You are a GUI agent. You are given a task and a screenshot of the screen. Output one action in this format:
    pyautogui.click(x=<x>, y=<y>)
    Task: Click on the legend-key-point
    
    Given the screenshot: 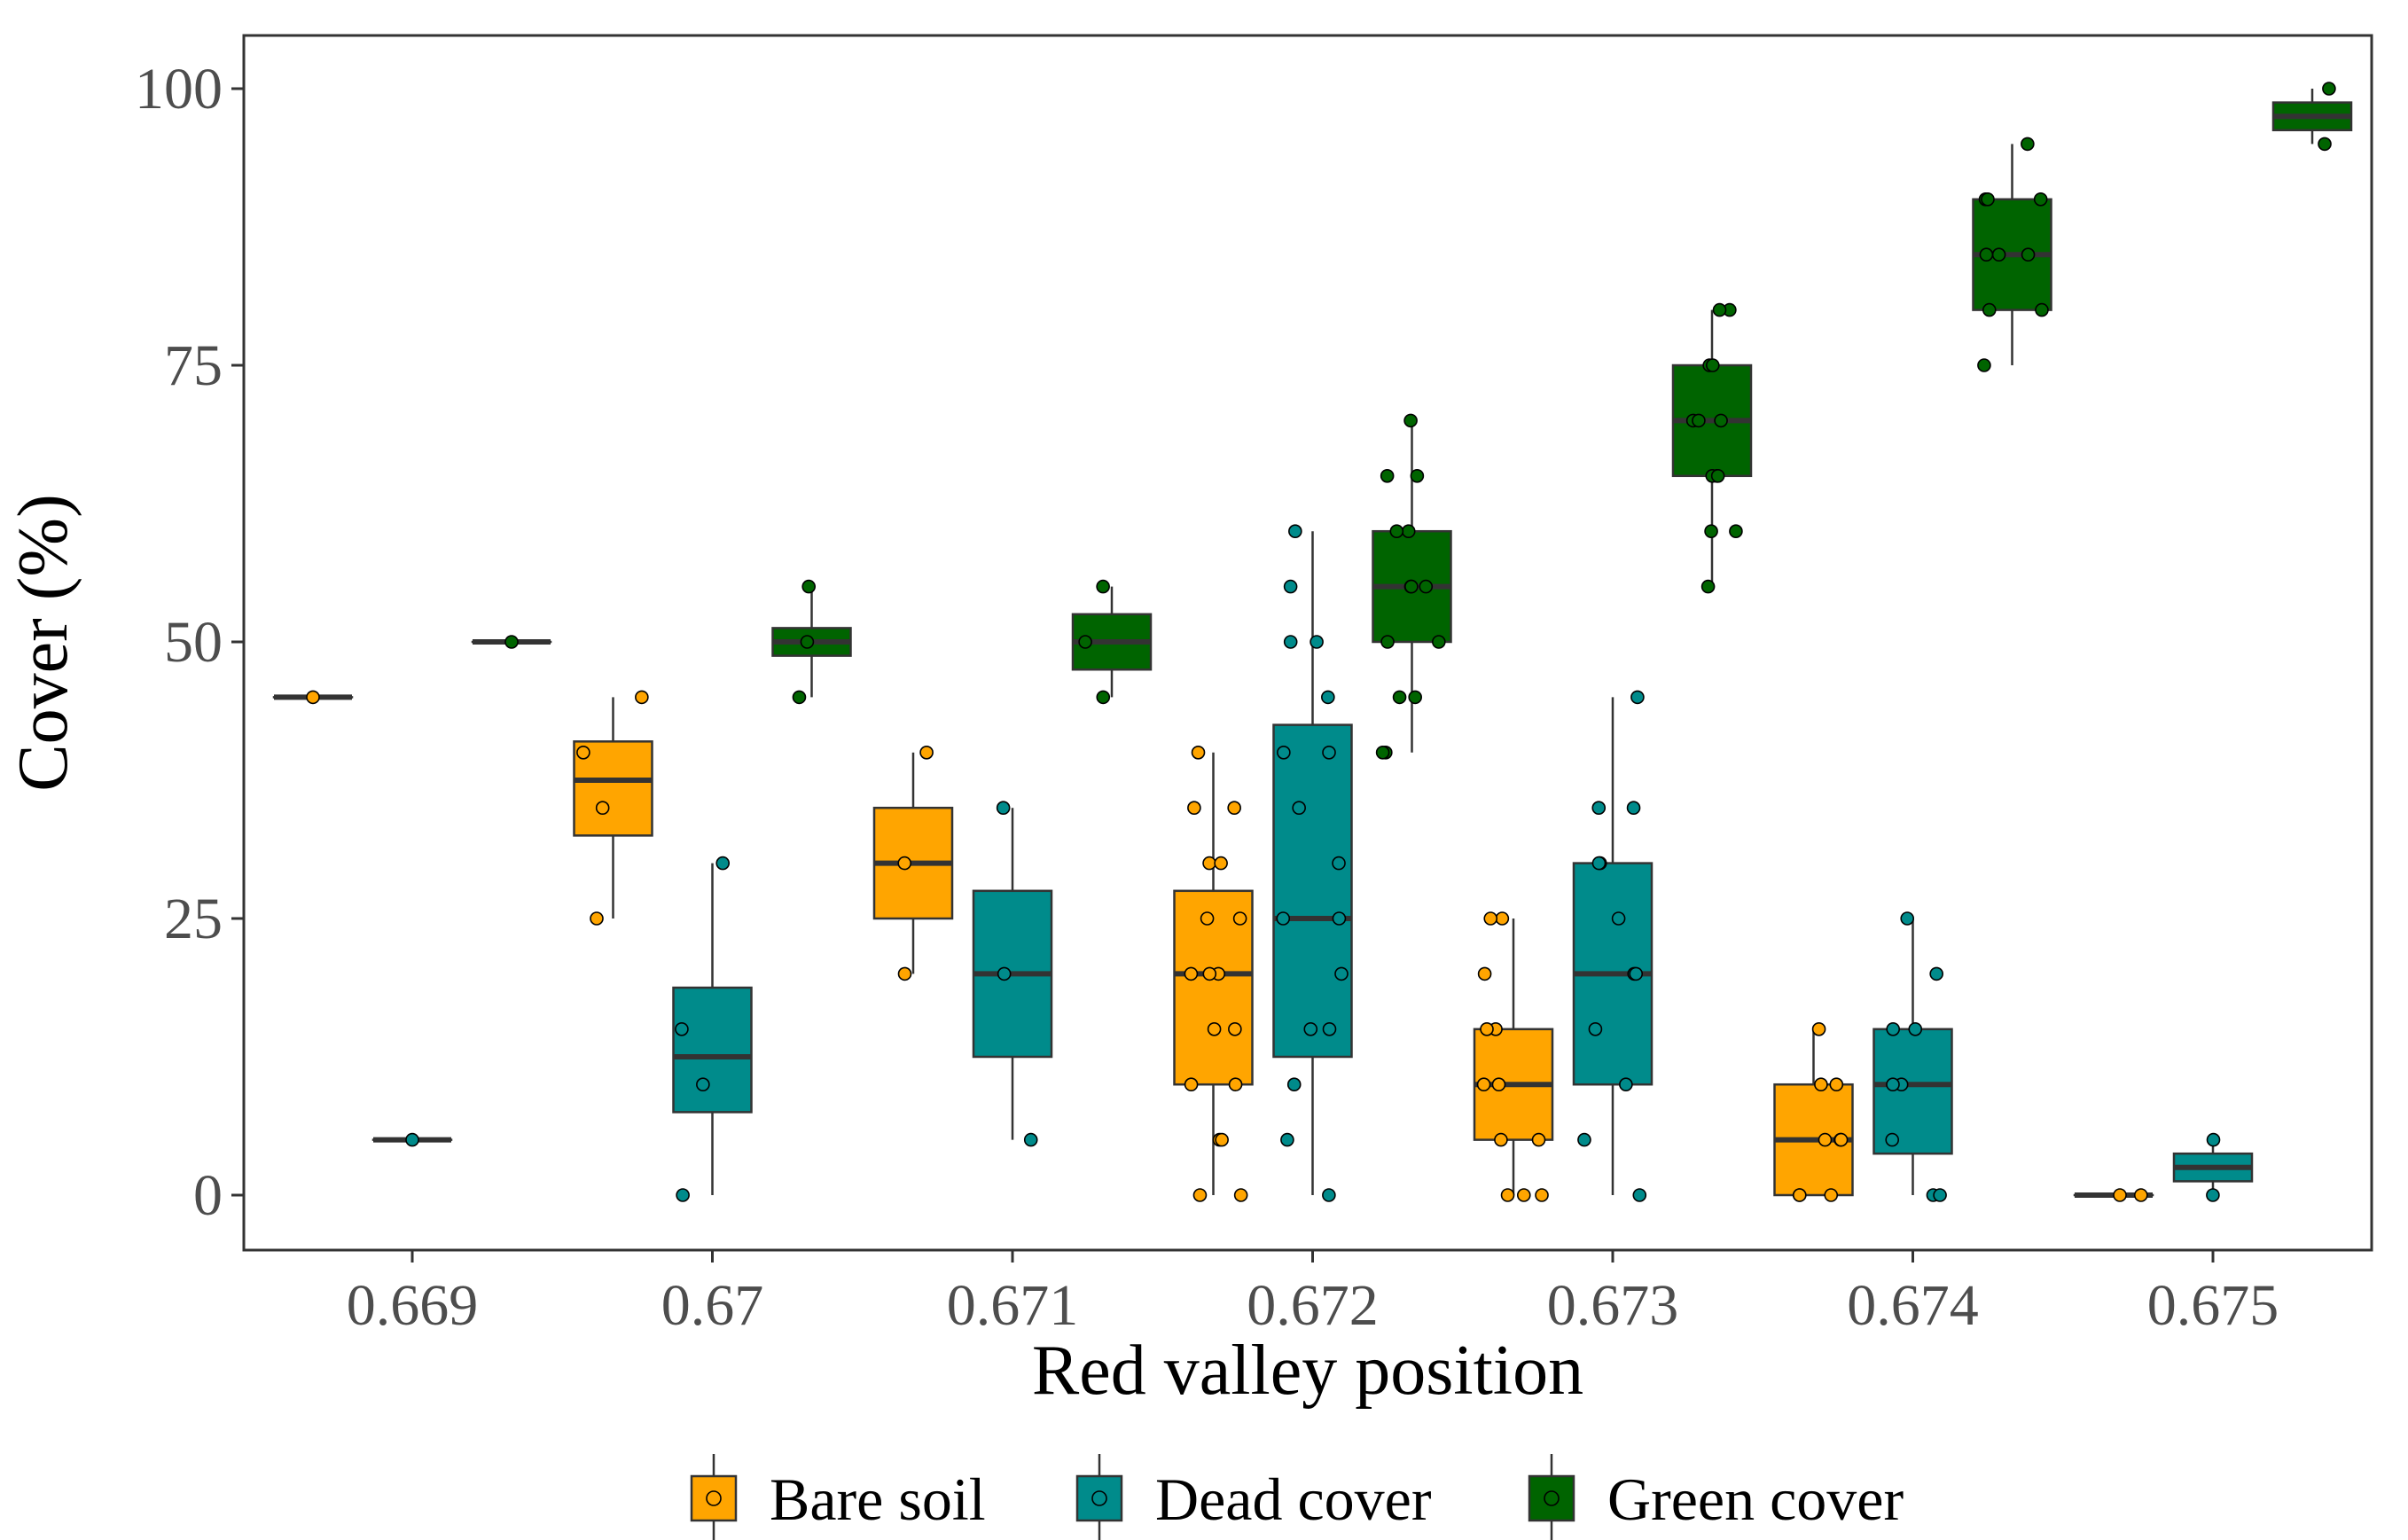 What is the action you would take?
    pyautogui.click(x=1552, y=1498)
    